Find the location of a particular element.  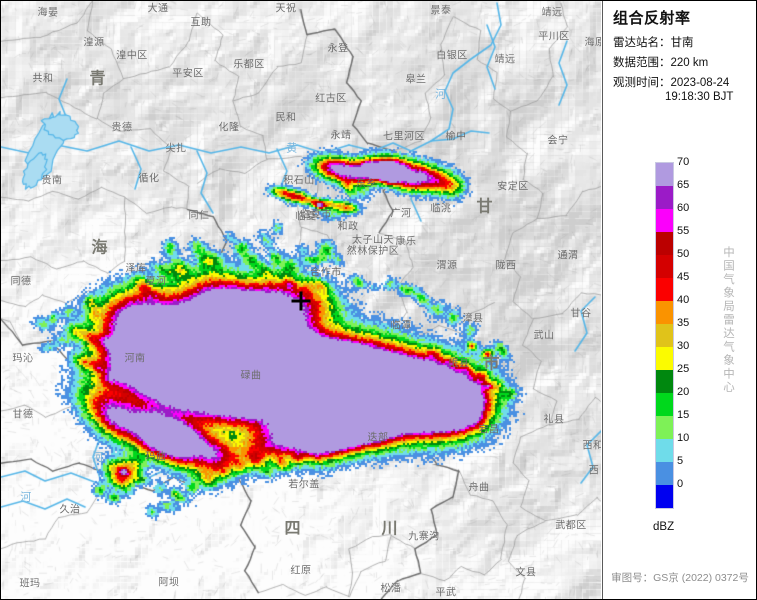

observation-time-row: 观测时间：2023-08-24 is located at coordinates (671, 82).